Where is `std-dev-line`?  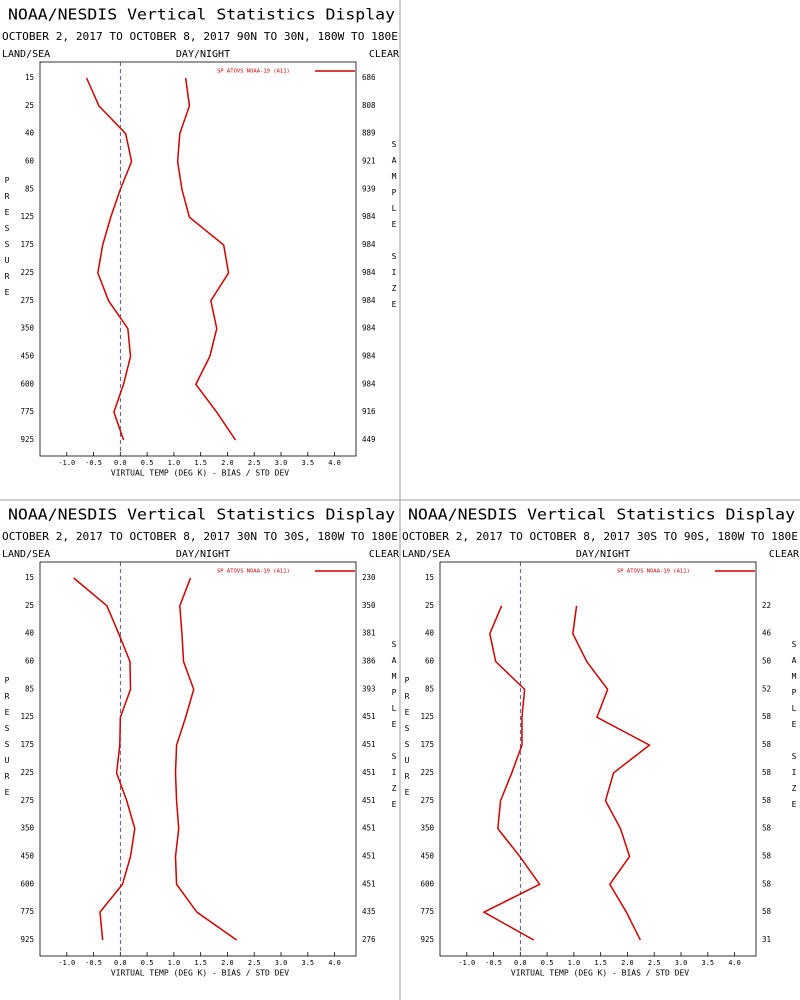 std-dev-line is located at coordinates (205, 759).